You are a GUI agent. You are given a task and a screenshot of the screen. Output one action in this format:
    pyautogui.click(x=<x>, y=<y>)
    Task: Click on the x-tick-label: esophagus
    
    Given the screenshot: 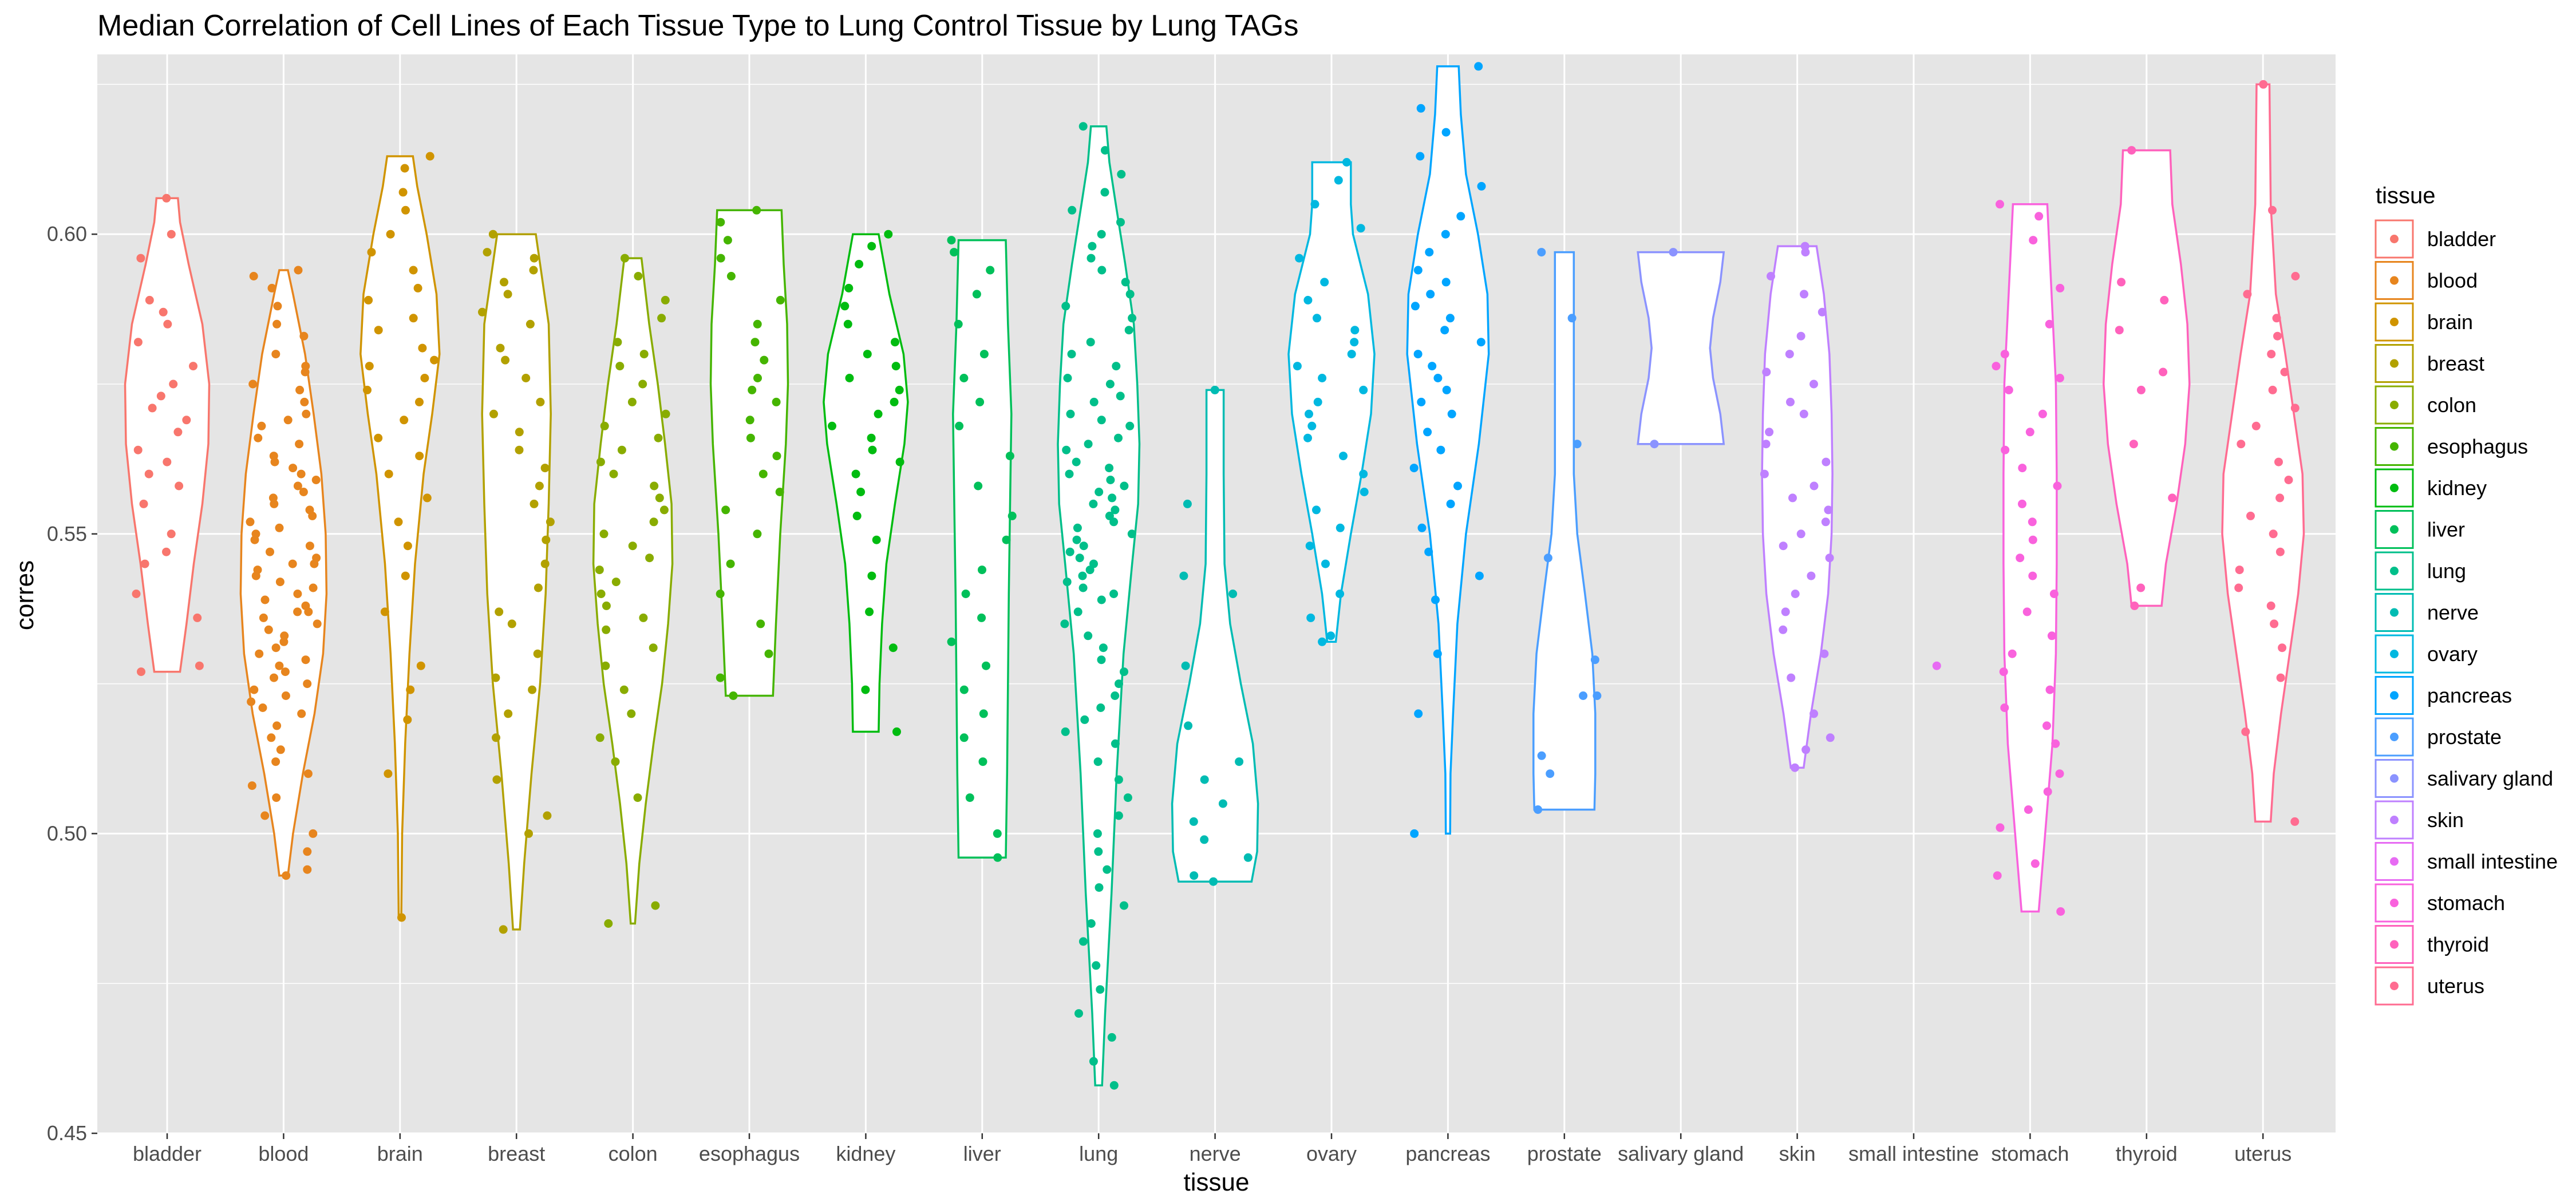 What is the action you would take?
    pyautogui.click(x=749, y=1153)
    